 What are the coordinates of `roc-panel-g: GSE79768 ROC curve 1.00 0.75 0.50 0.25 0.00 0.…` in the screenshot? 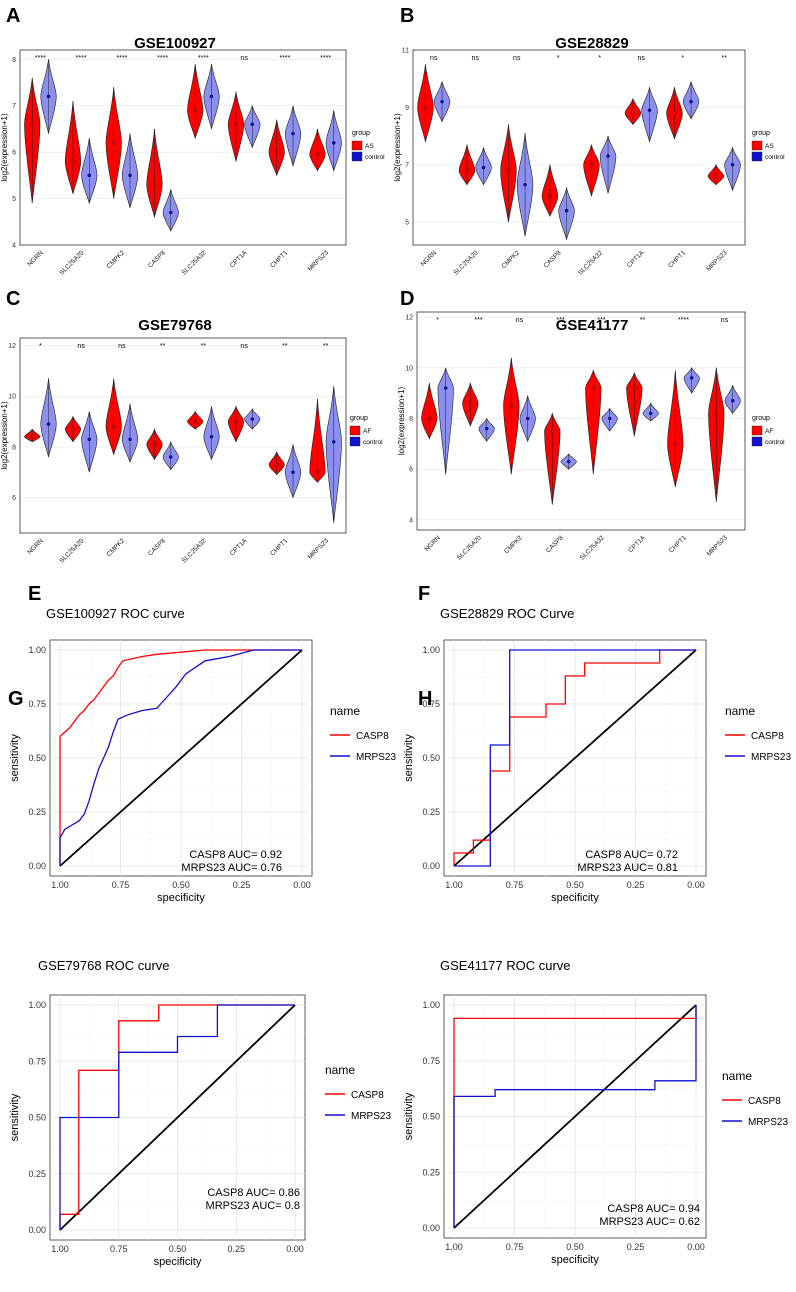 It's located at (200, 1113).